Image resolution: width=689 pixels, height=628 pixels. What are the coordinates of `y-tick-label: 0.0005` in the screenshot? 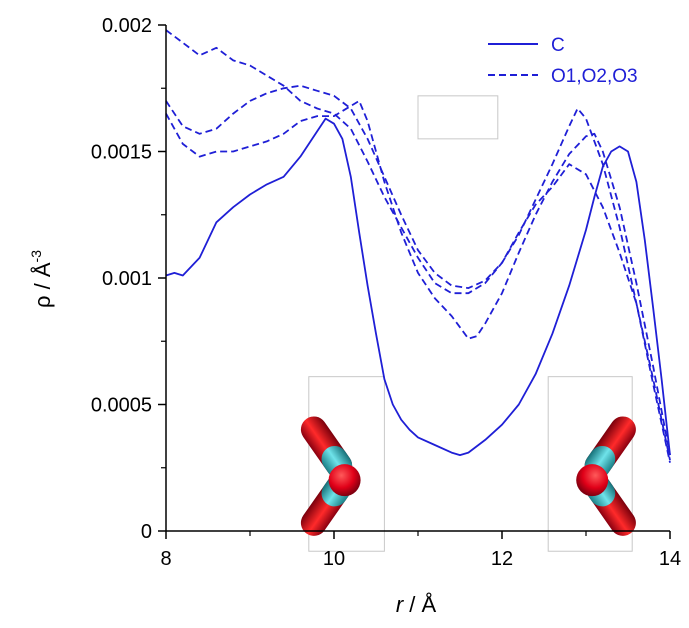 It's located at (121, 406).